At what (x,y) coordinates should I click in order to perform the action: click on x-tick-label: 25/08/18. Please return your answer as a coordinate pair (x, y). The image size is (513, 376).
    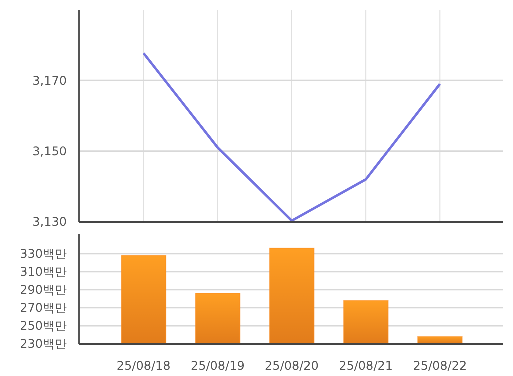
    Looking at the image, I should click on (143, 366).